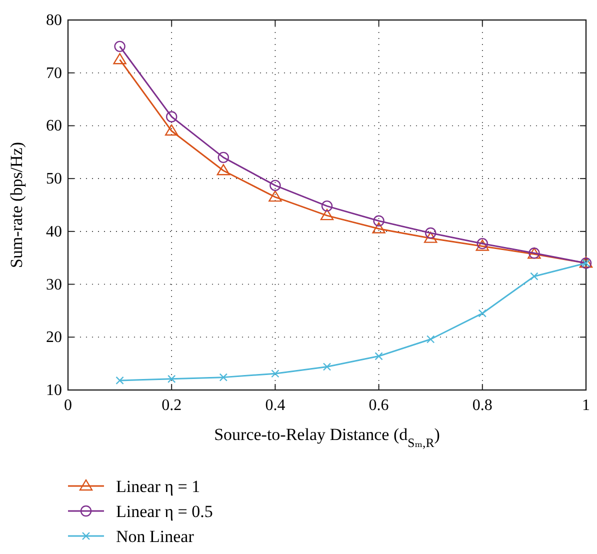 This screenshot has height=554, width=597. Describe the element at coordinates (275, 405) in the screenshot. I see `x-tick-label: 0.4` at that location.